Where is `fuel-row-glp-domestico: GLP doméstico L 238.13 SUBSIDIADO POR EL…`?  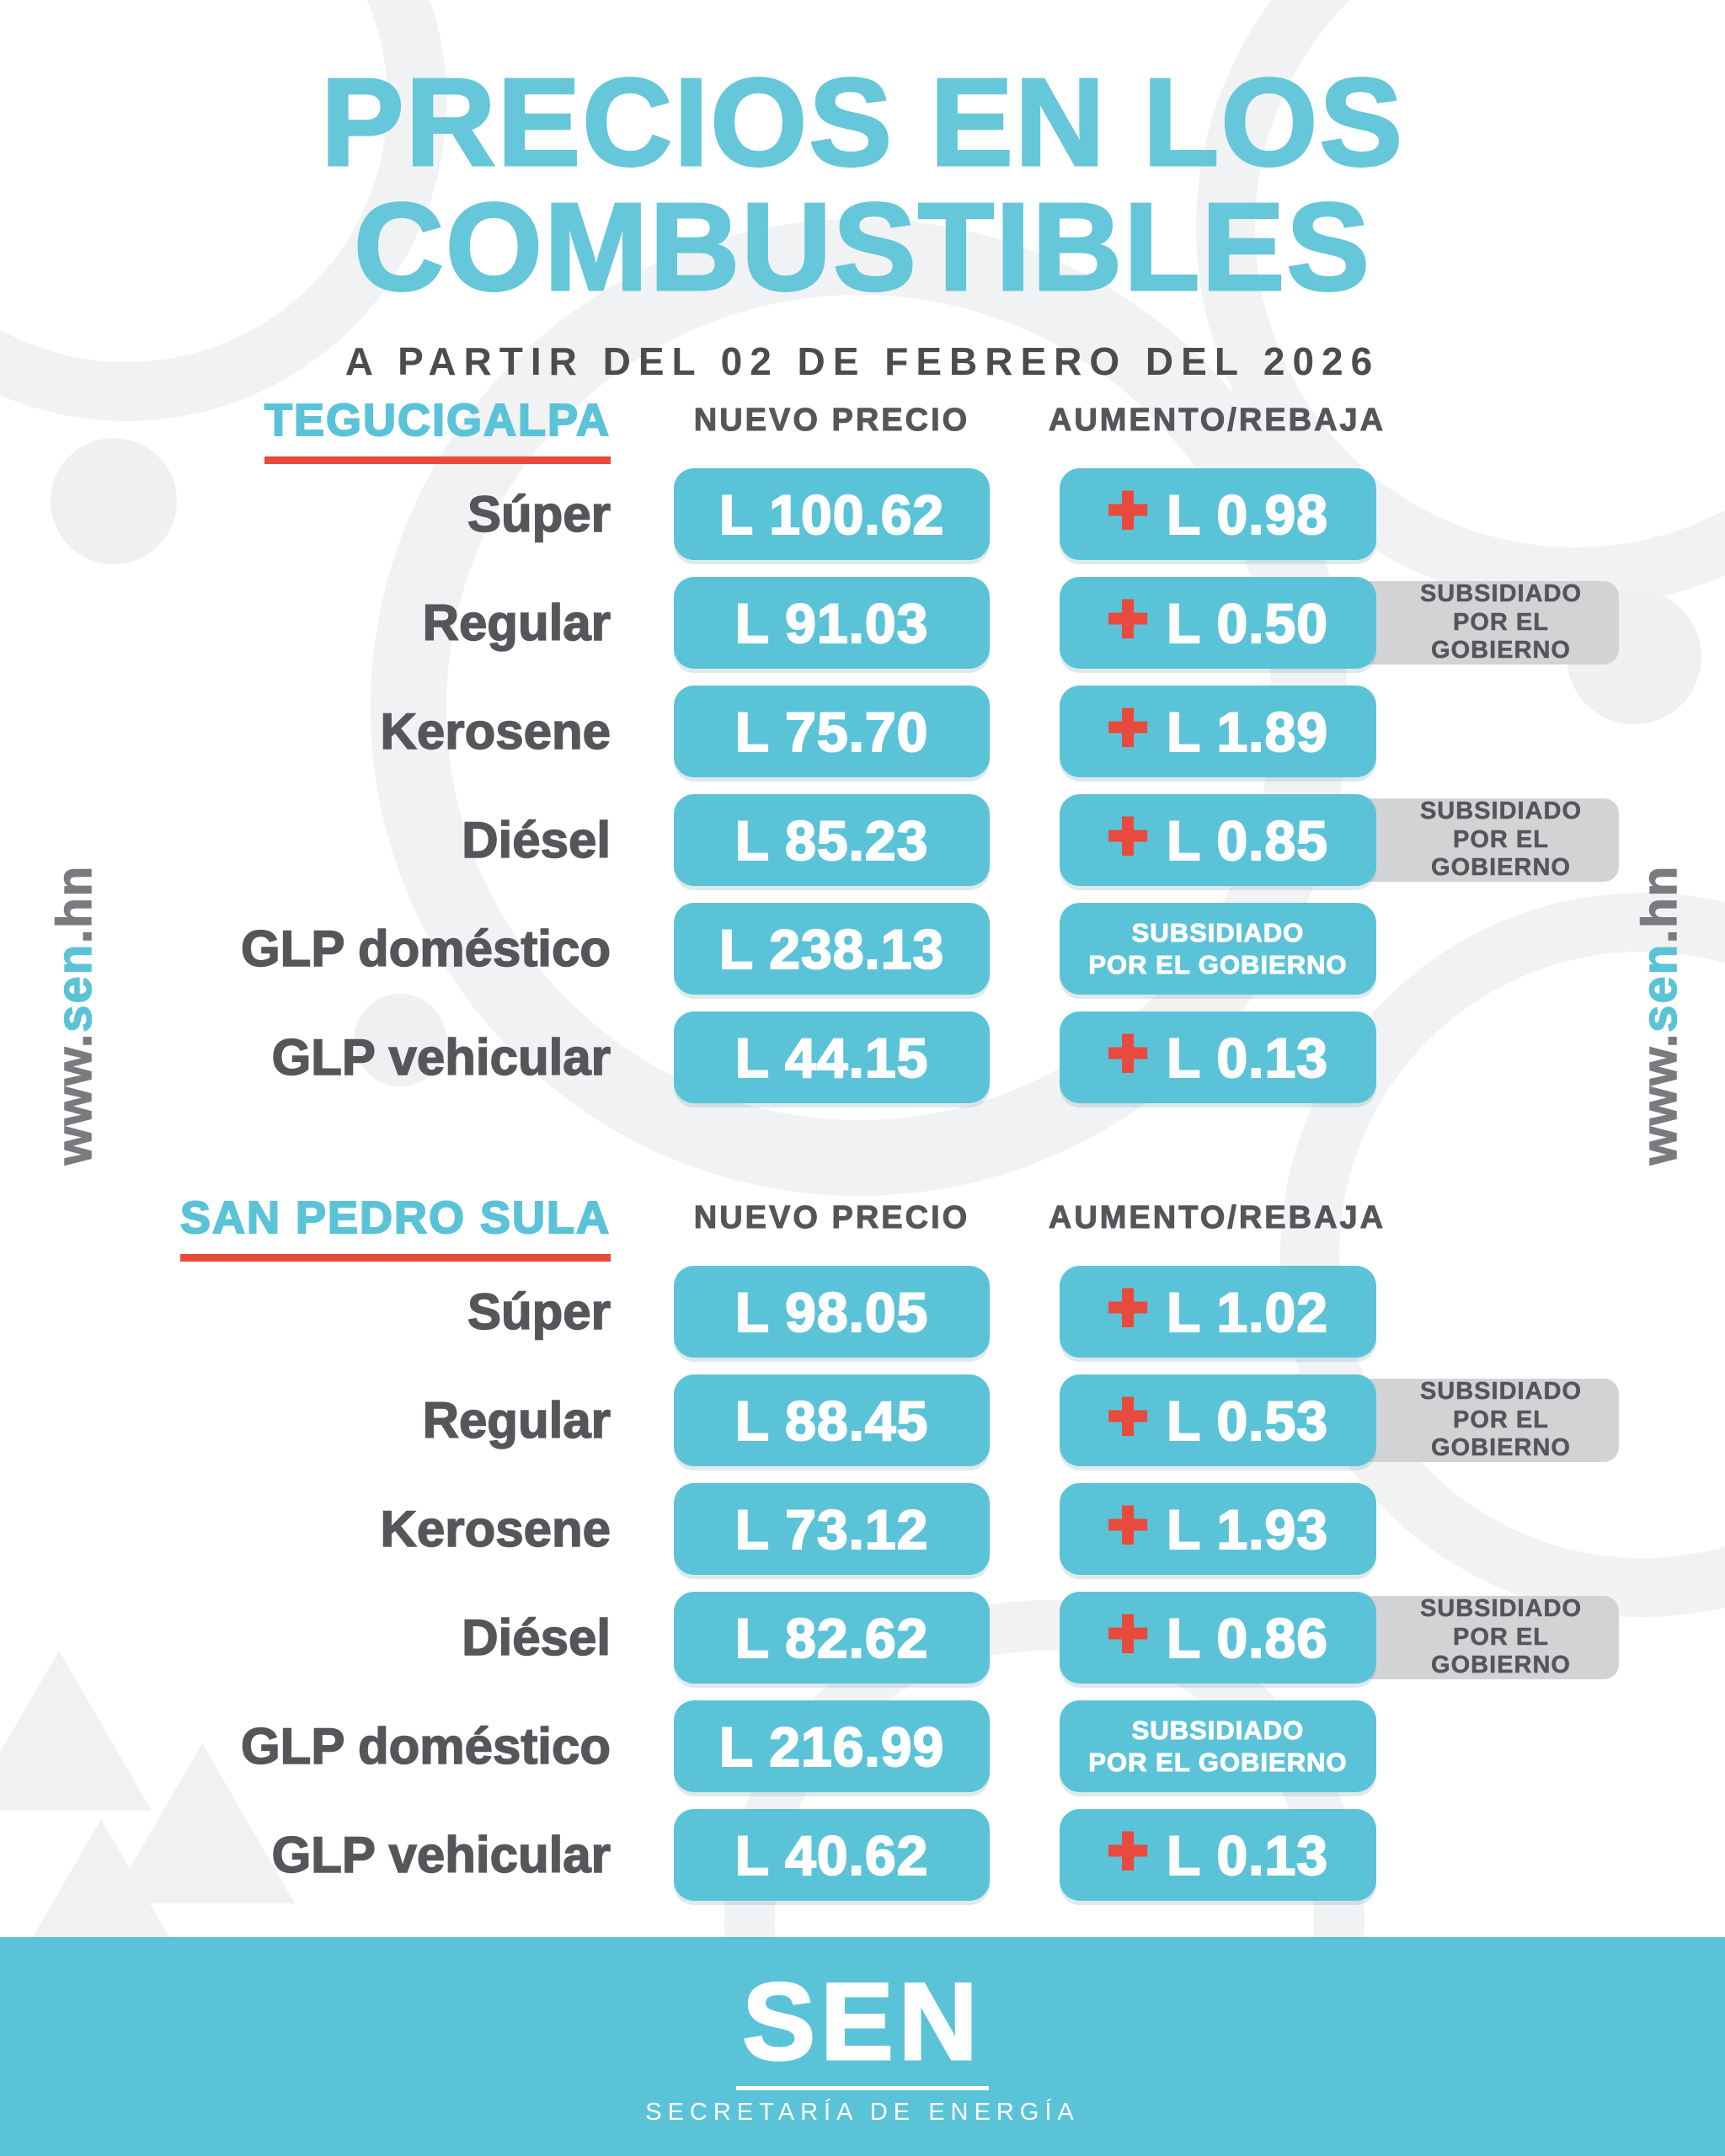
fuel-row-glp-domestico: GLP doméstico L 238.13 SUBSIDIADO POR EL… is located at coordinates (862, 949).